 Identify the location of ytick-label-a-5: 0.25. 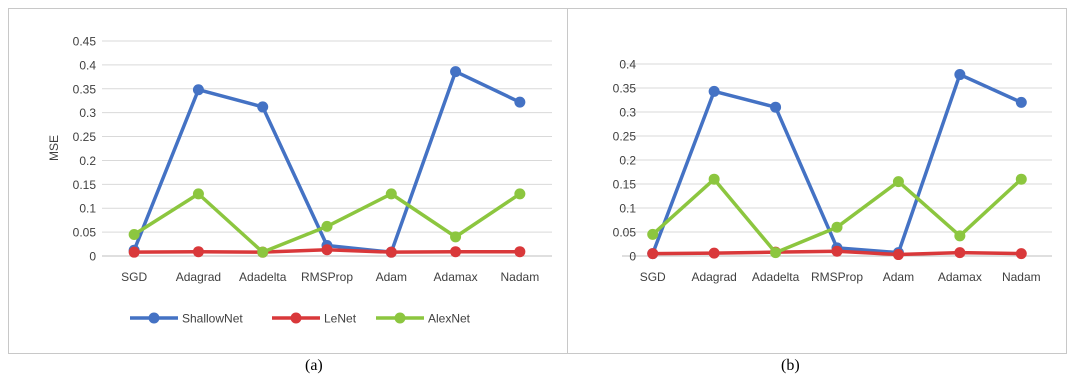
(85, 137).